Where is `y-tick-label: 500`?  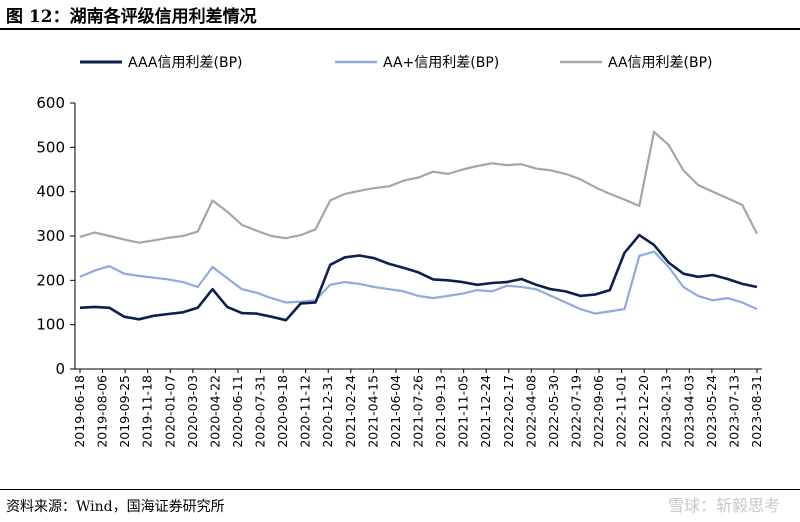 y-tick-label: 500 is located at coordinates (50, 147).